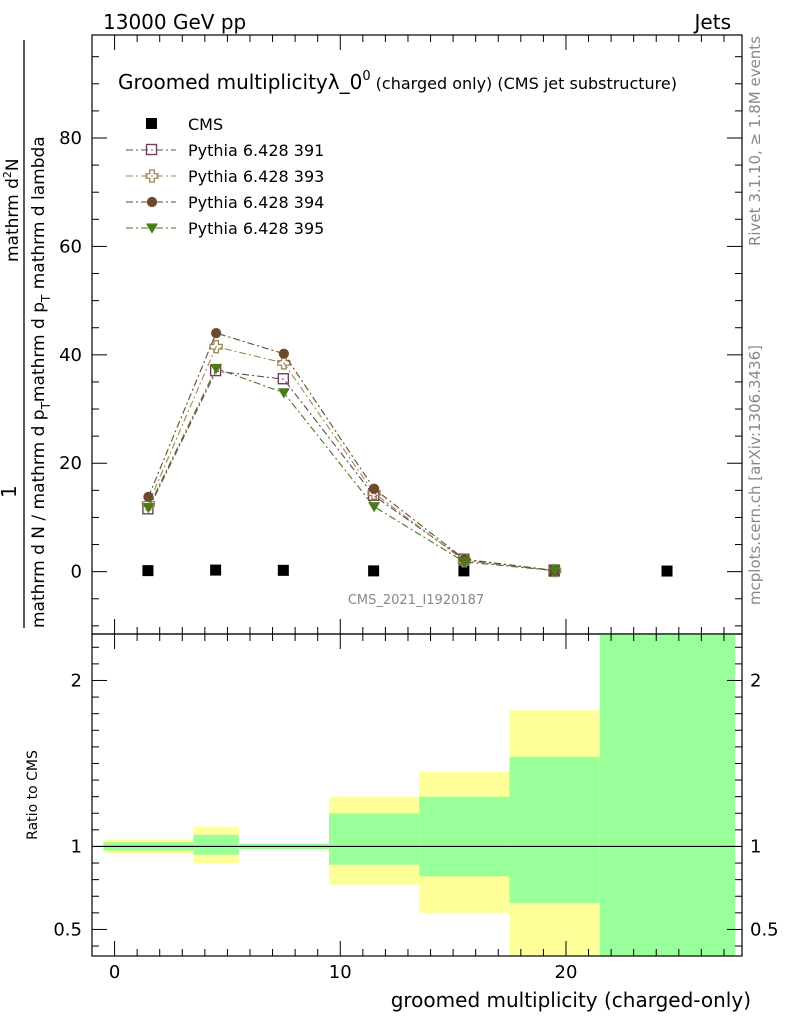 This screenshot has width=786, height=1024. I want to click on legend-label: Pythia 6.428 394, so click(256, 202).